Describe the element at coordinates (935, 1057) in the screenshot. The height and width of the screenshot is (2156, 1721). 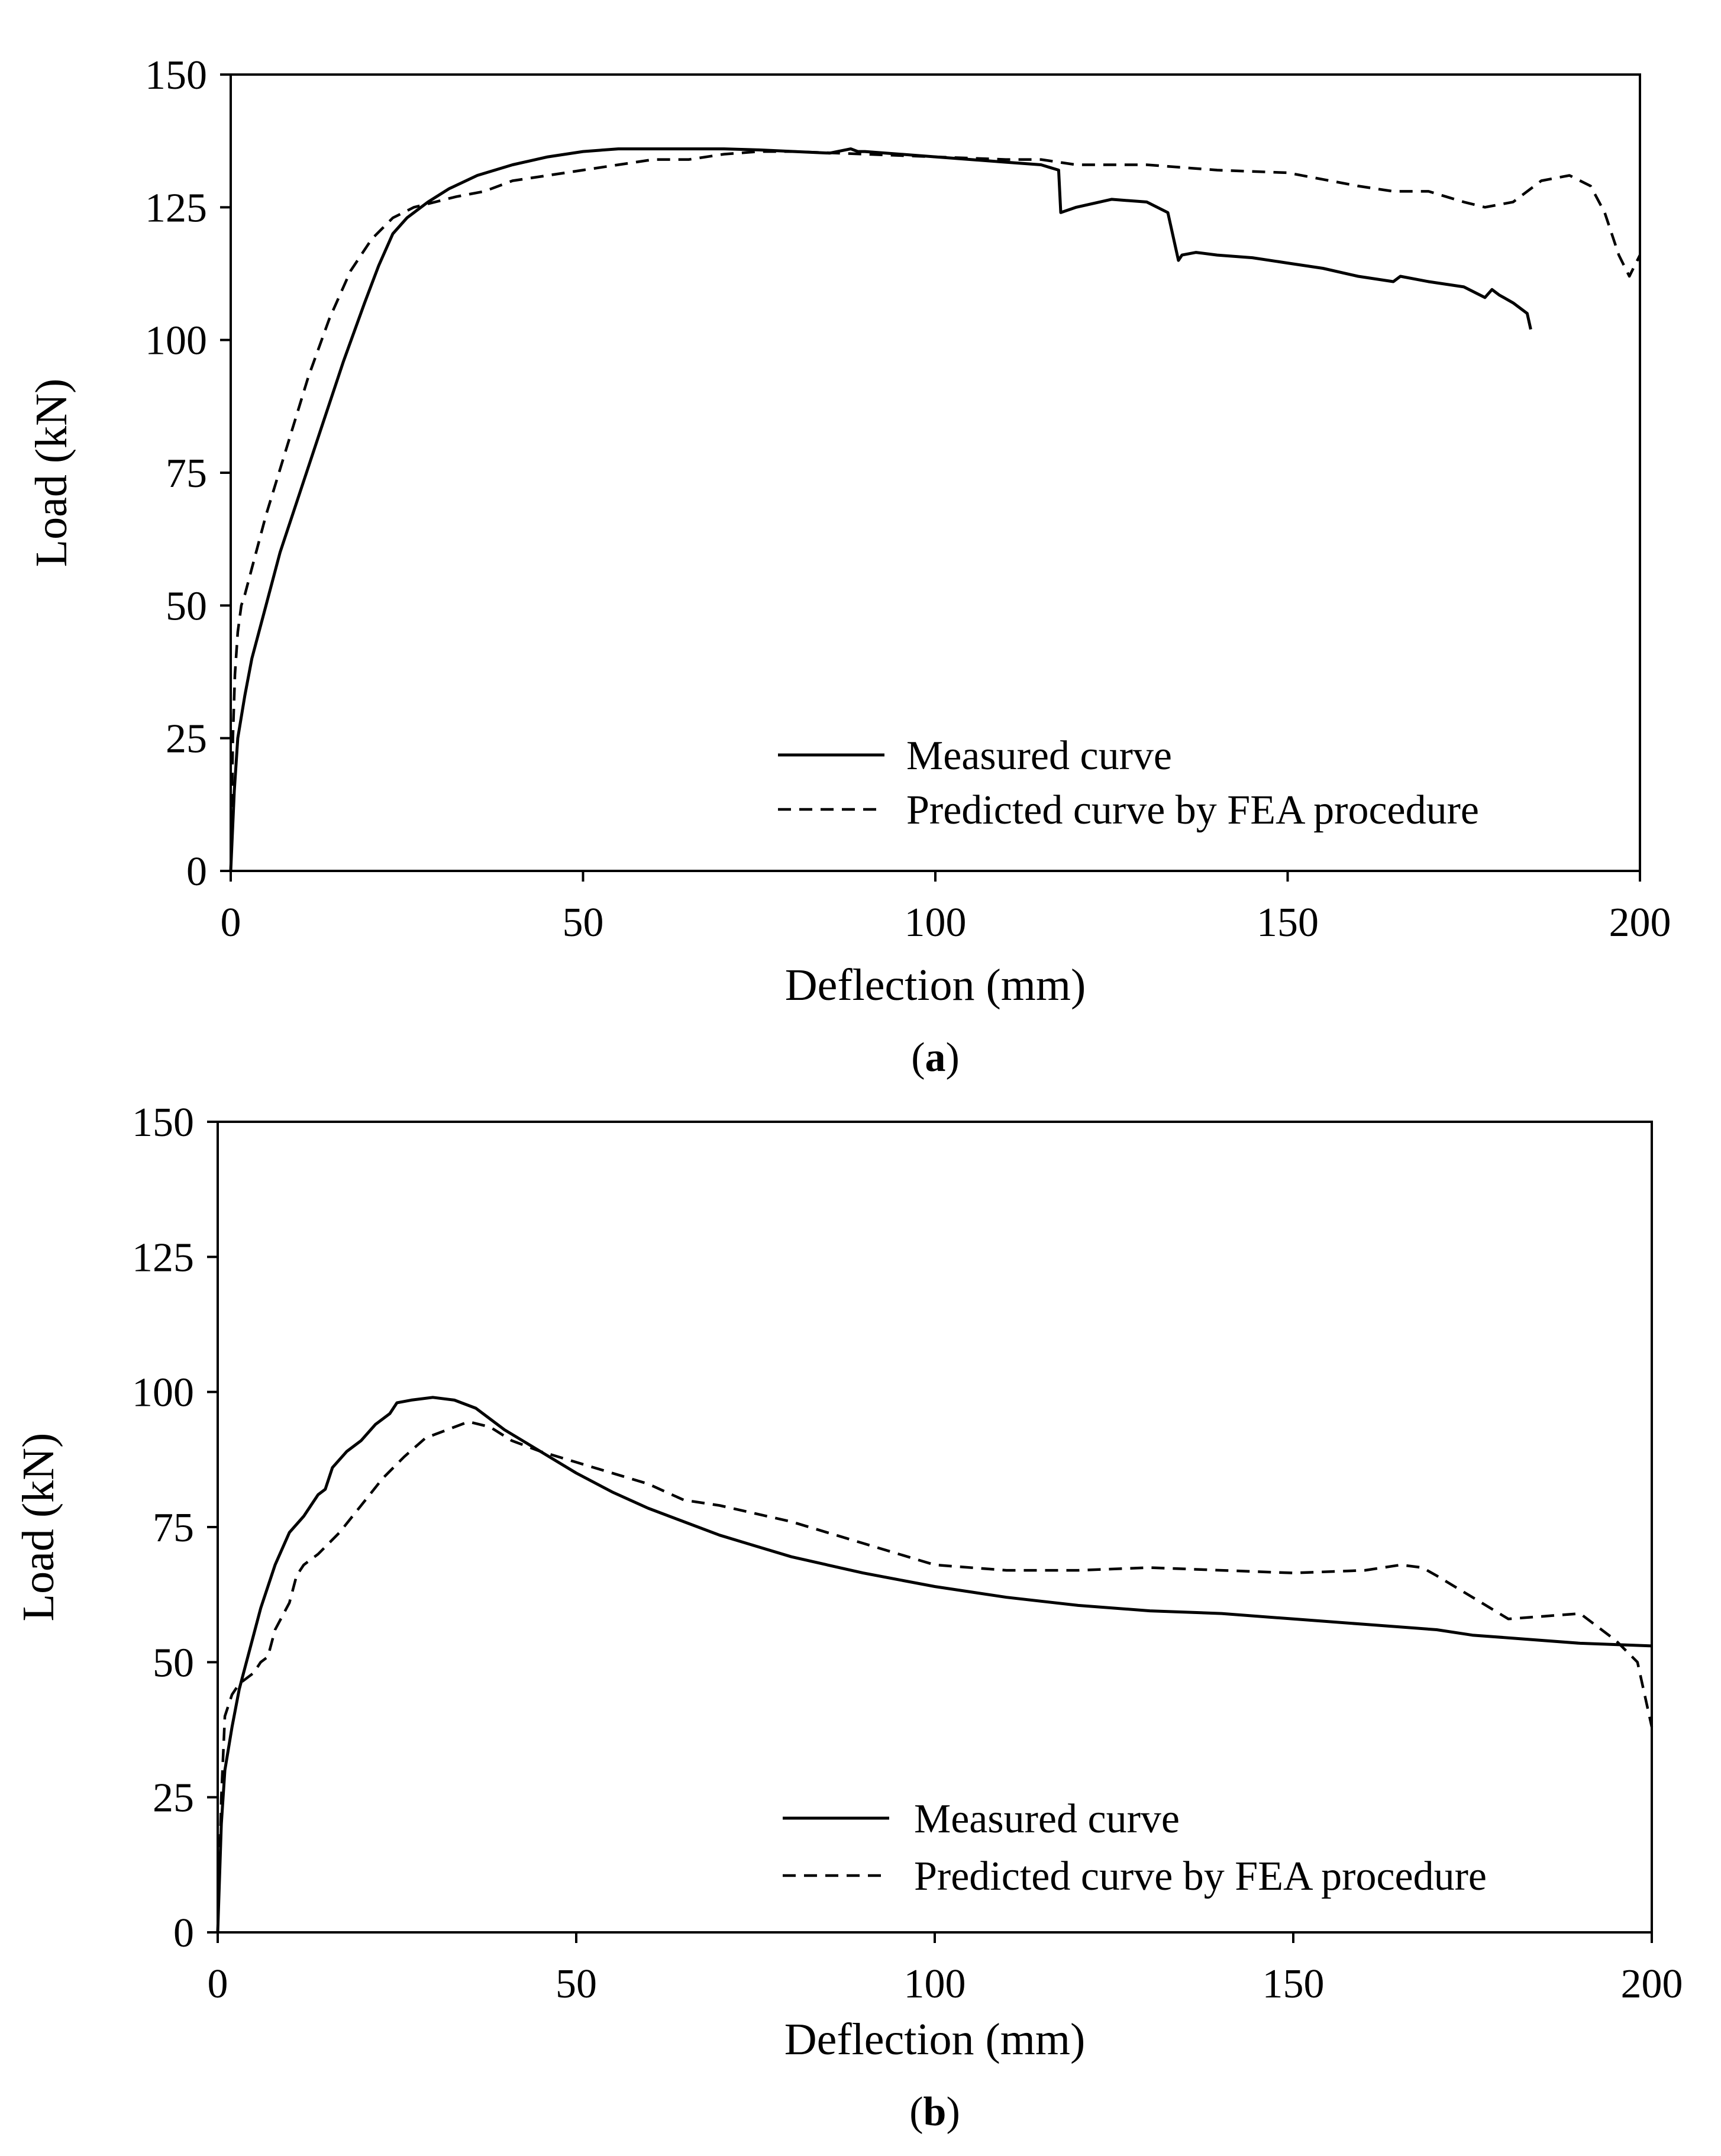
I see `panel-label: (a)` at that location.